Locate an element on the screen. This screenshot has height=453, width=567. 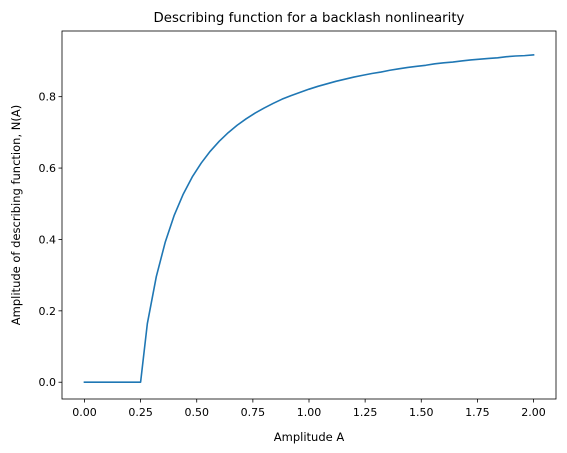
x-tick-label: 2.00 is located at coordinates (533, 412).